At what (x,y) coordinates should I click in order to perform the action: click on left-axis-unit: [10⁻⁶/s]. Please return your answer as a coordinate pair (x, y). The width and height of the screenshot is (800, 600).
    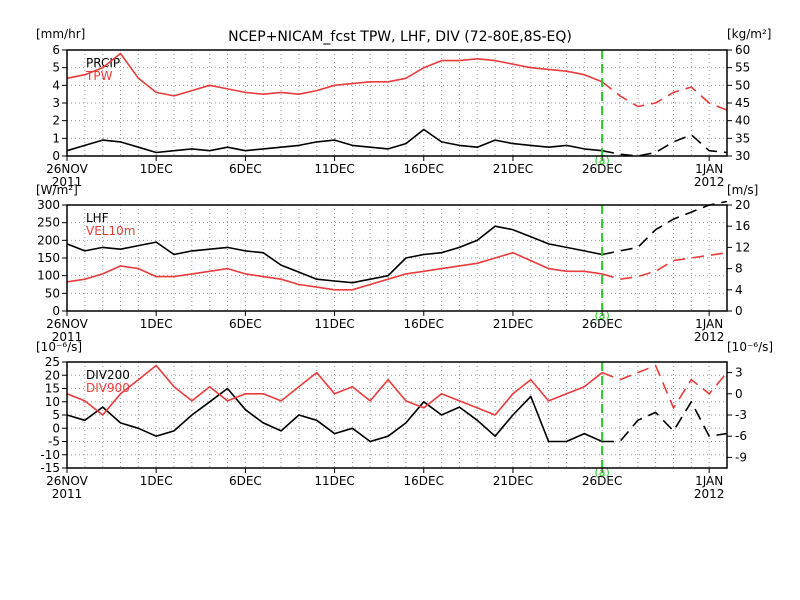
    Looking at the image, I should click on (59, 347).